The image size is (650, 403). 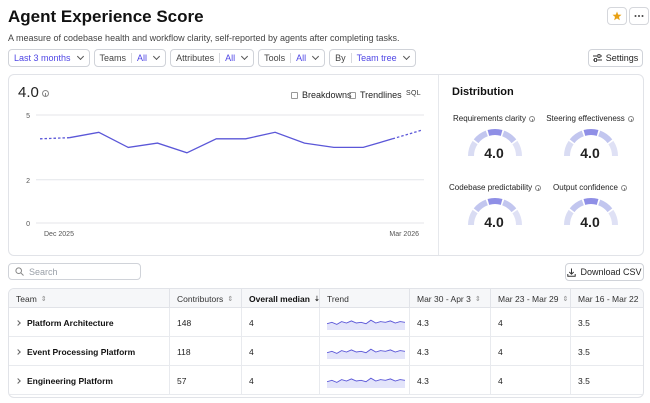 I want to click on sliders-icon, so click(x=597, y=58).